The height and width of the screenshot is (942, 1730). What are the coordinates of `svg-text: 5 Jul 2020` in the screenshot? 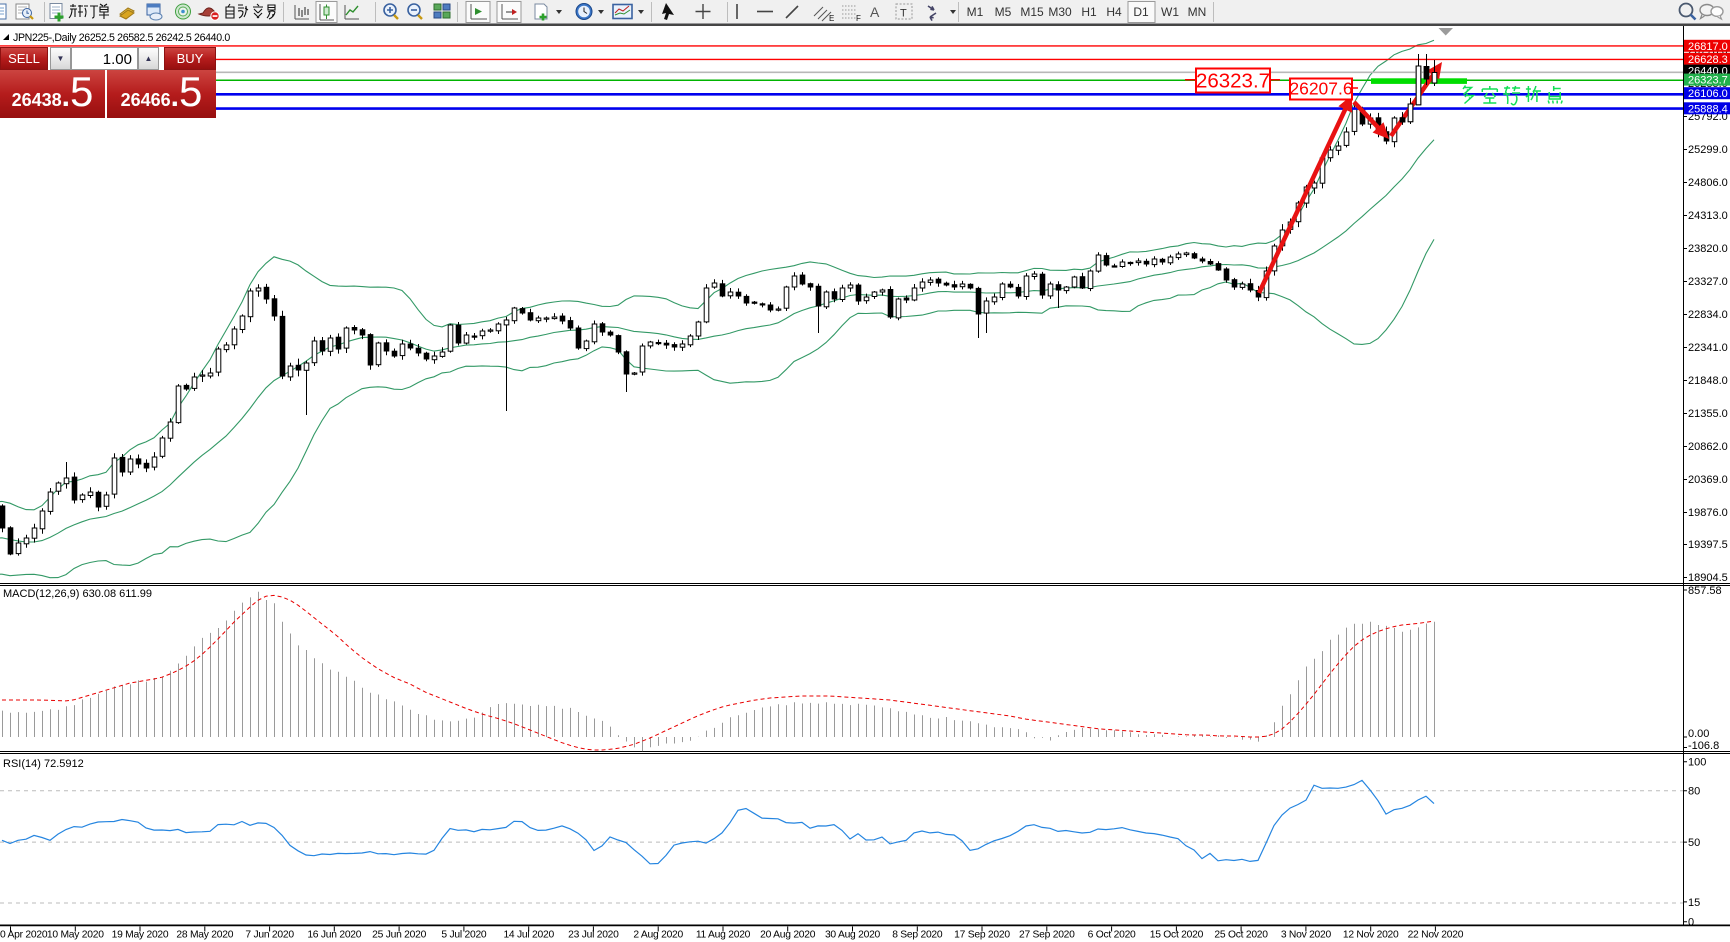 It's located at (464, 935).